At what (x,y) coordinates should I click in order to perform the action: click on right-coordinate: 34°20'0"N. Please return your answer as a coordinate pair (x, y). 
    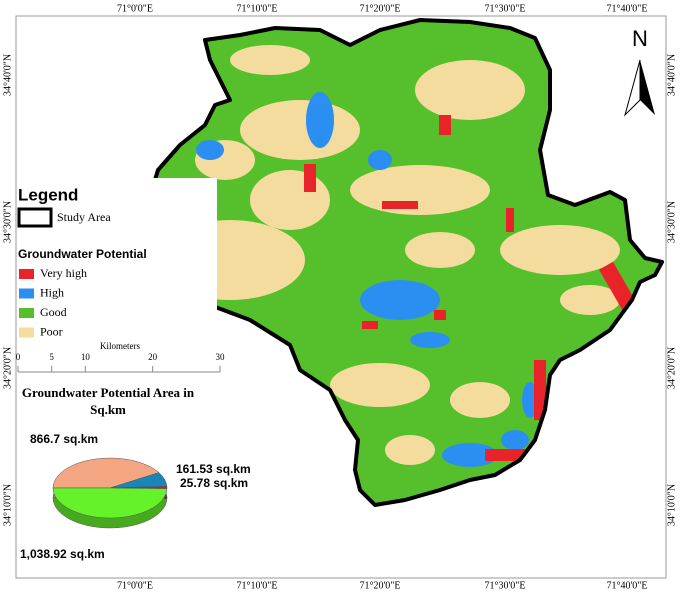
    Looking at the image, I should click on (671, 368).